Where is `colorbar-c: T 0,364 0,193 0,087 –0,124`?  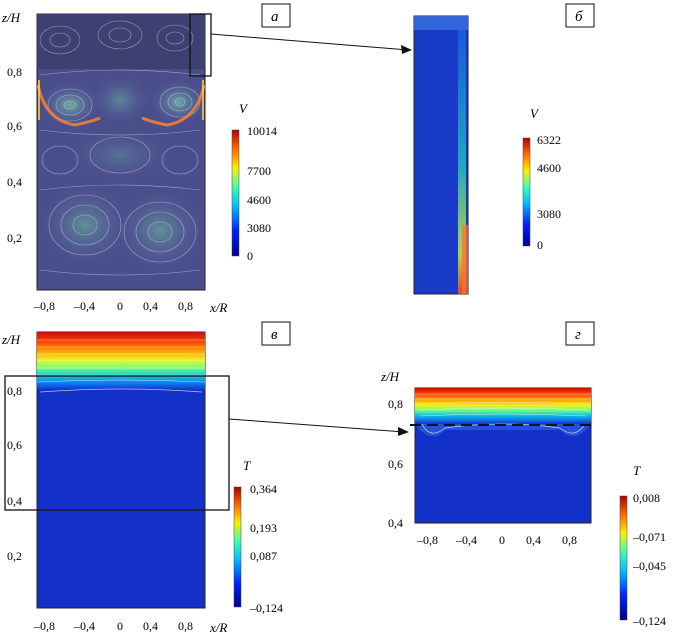
colorbar-c: T 0,364 0,193 0,087 –0,124 is located at coordinates (258, 536).